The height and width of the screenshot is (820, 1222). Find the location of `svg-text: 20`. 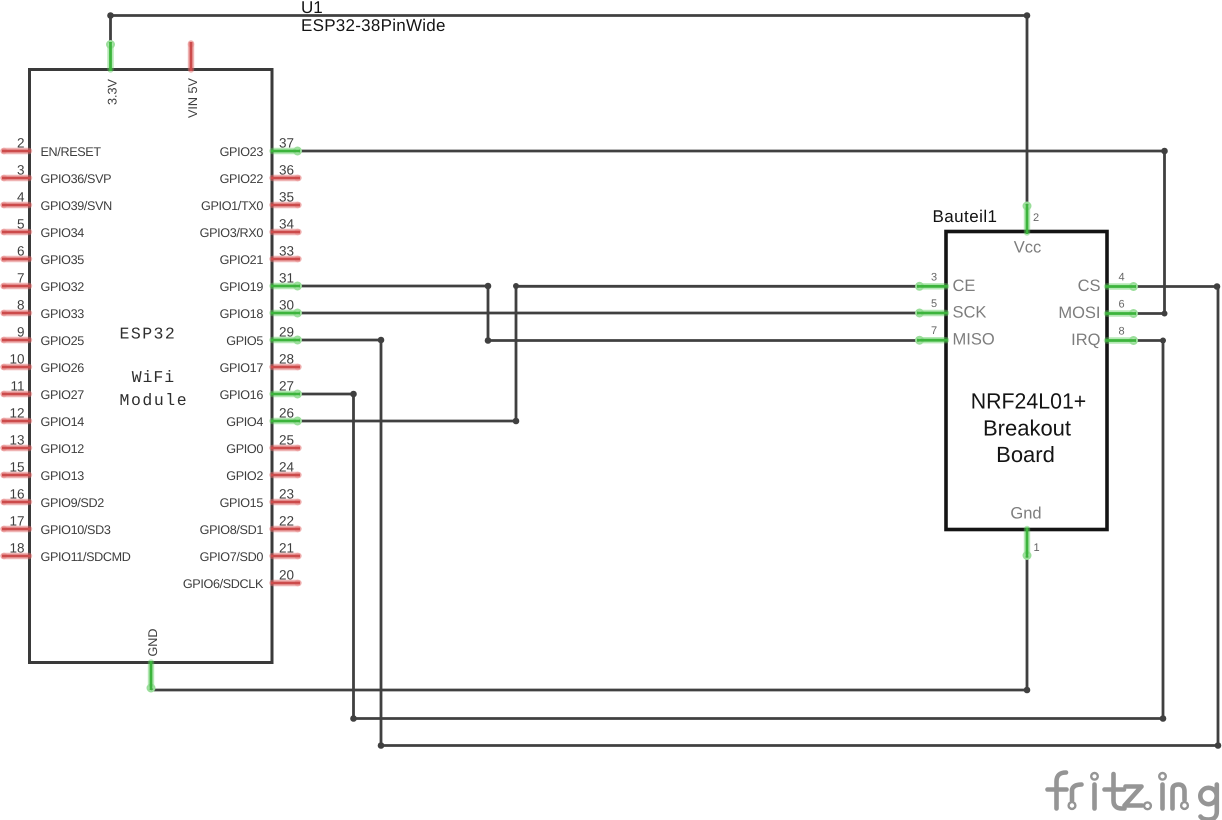

svg-text: 20 is located at coordinates (286, 575).